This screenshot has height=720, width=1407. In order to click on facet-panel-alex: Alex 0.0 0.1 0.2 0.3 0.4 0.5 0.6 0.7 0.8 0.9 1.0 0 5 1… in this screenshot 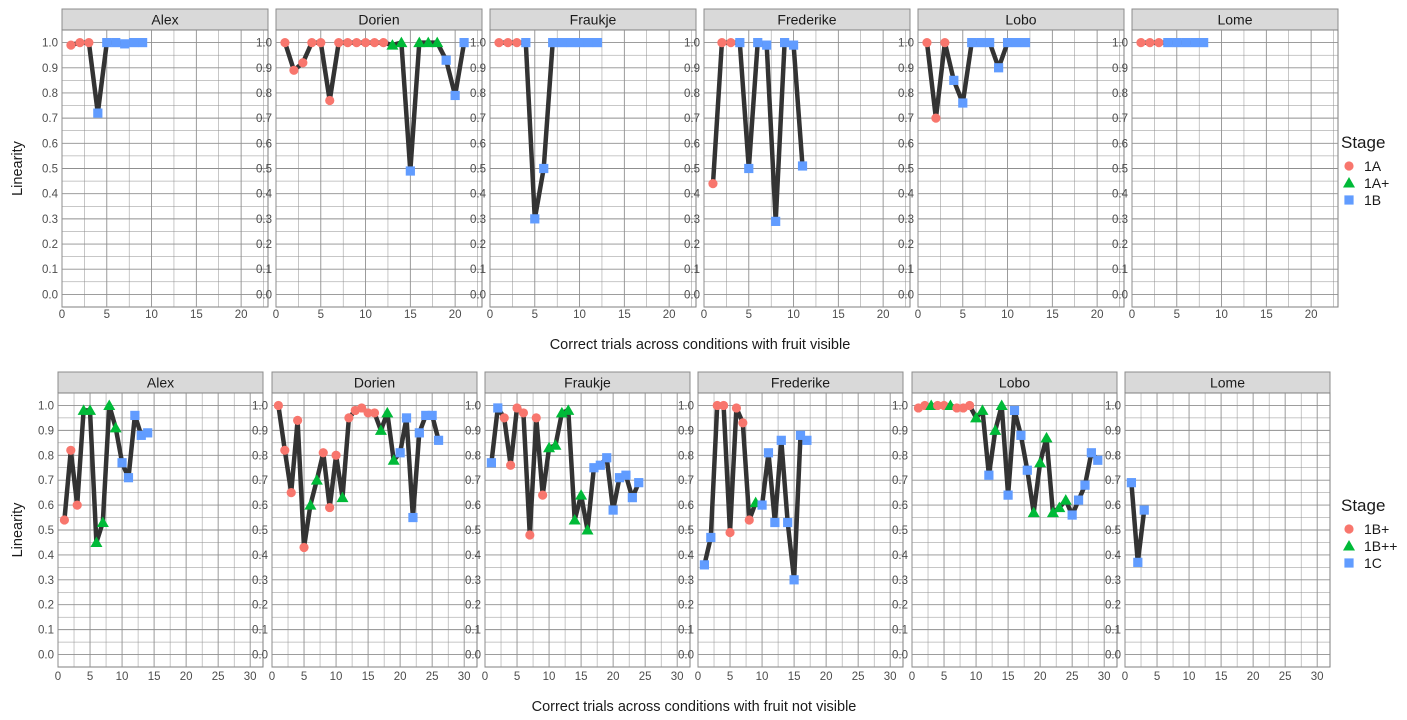, I will do `click(151, 527)`.